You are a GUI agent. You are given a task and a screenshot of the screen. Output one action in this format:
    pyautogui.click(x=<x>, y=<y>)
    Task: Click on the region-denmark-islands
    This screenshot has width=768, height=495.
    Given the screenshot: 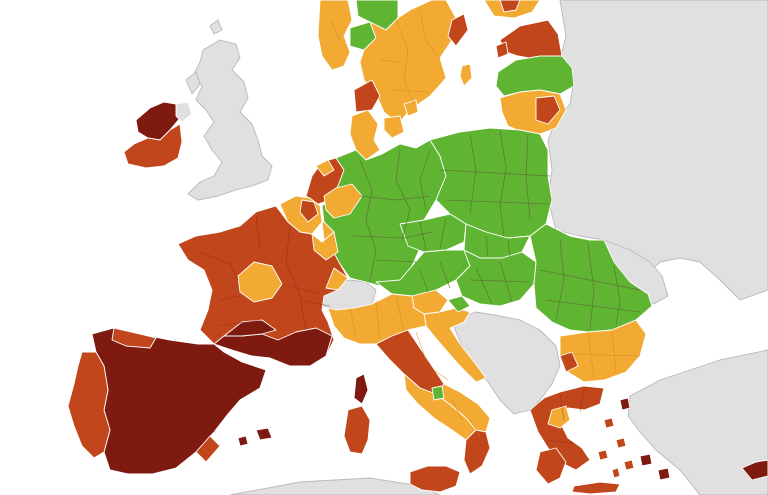 What is the action you would take?
    pyautogui.click(x=401, y=119)
    